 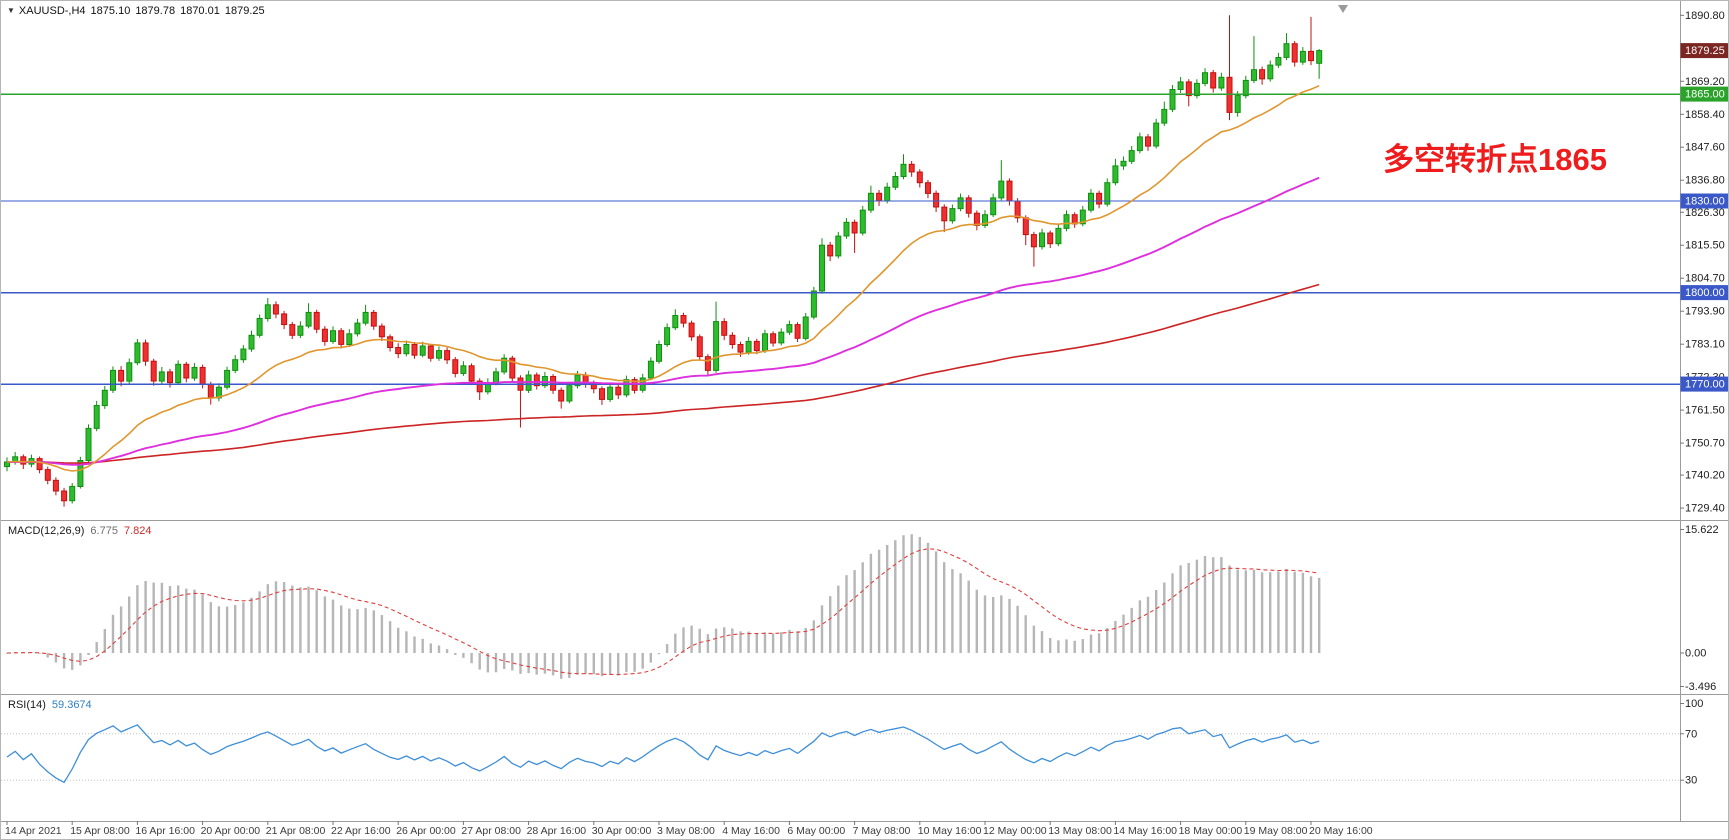 I want to click on rsi-axis-label: 70, so click(x=1691, y=734).